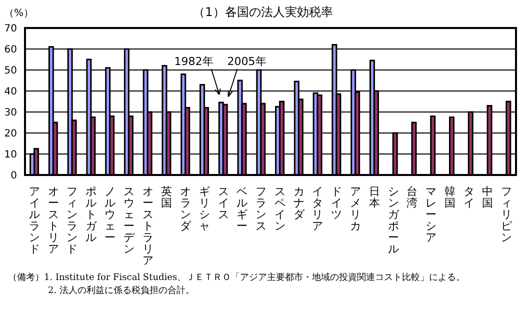 The image size is (526, 320). I want to click on x-tick-label: オランダ, so click(186, 208).